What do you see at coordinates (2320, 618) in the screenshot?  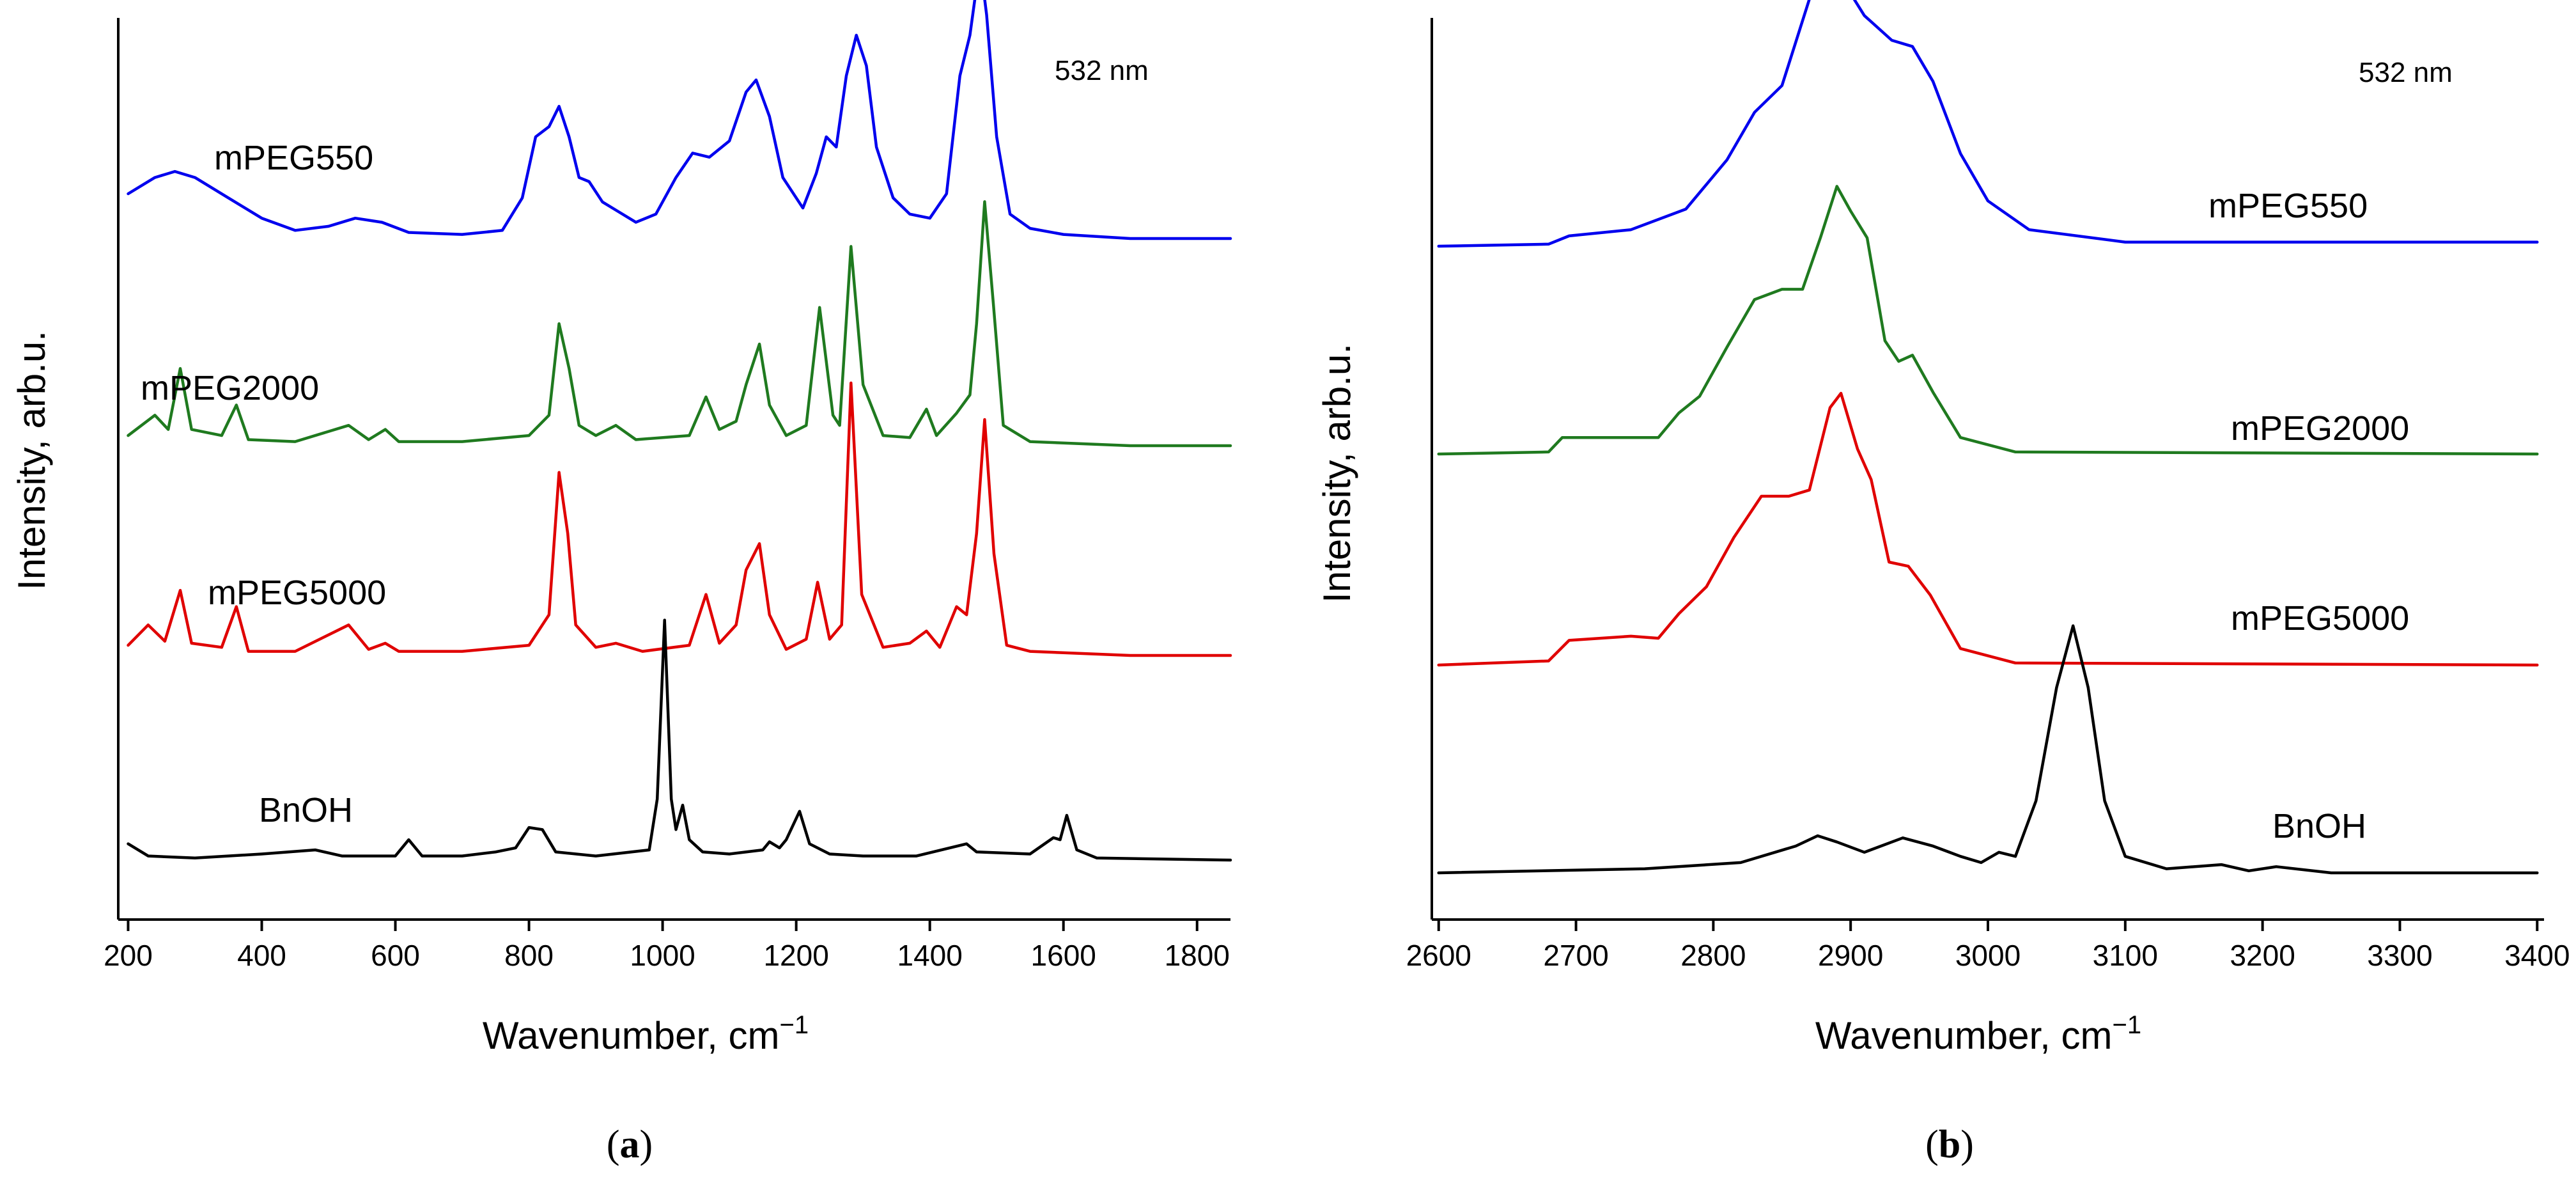 I see `panel-b-series-label-mPEG5000: mPEG5000` at bounding box center [2320, 618].